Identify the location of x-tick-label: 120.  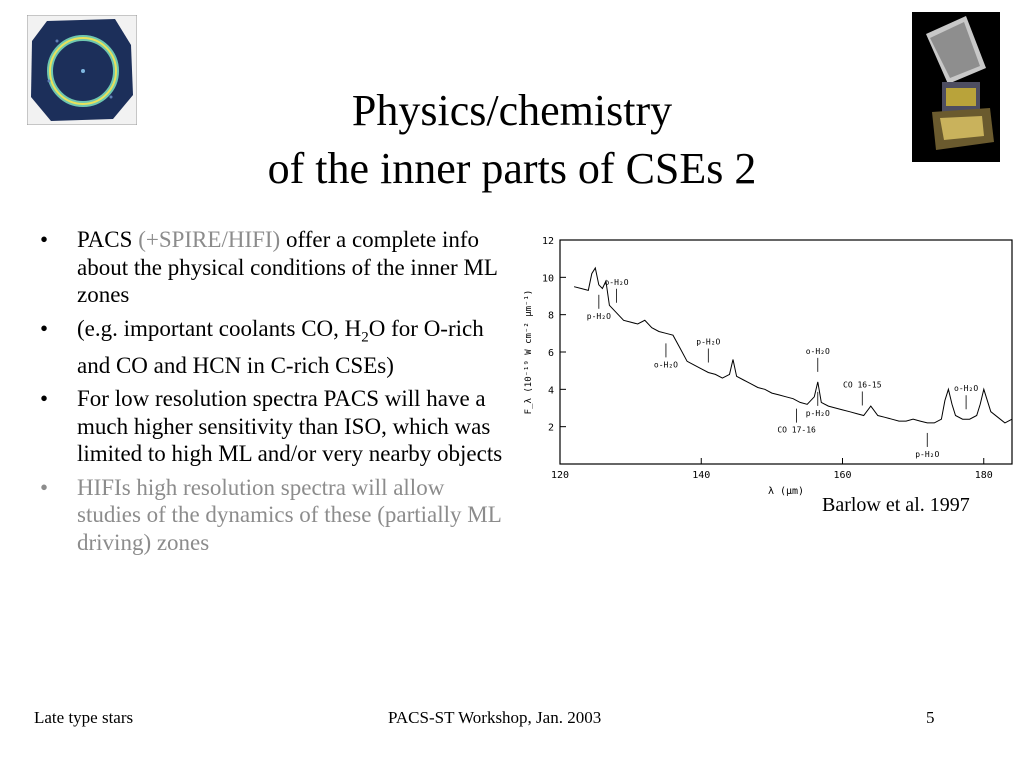
(560, 475).